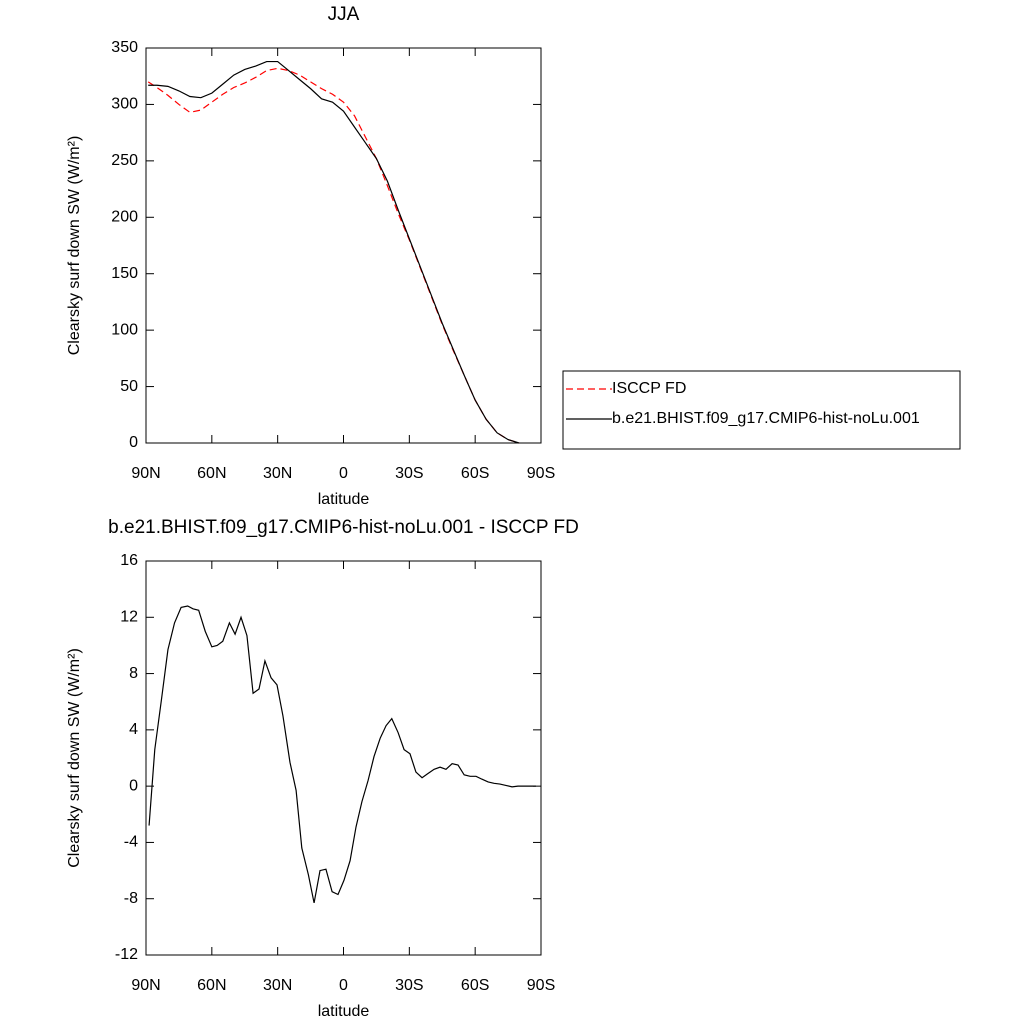 The height and width of the screenshot is (1024, 1024). Describe the element at coordinates (124, 217) in the screenshot. I see `y-tick-label: 200` at that location.